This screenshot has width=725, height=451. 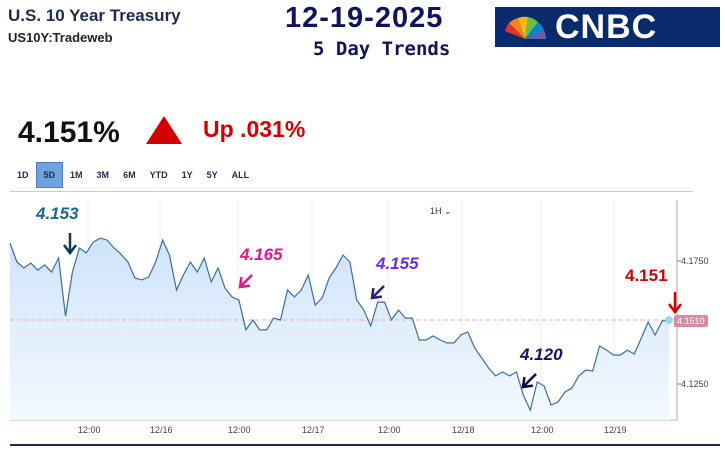 I want to click on price-change: Up .031%, so click(x=254, y=129).